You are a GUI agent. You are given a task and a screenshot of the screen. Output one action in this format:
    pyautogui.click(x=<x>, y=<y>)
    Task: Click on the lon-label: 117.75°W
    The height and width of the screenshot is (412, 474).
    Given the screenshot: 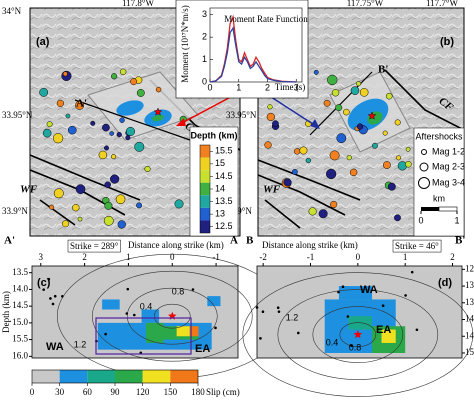 What is the action you would take?
    pyautogui.click(x=365, y=4)
    